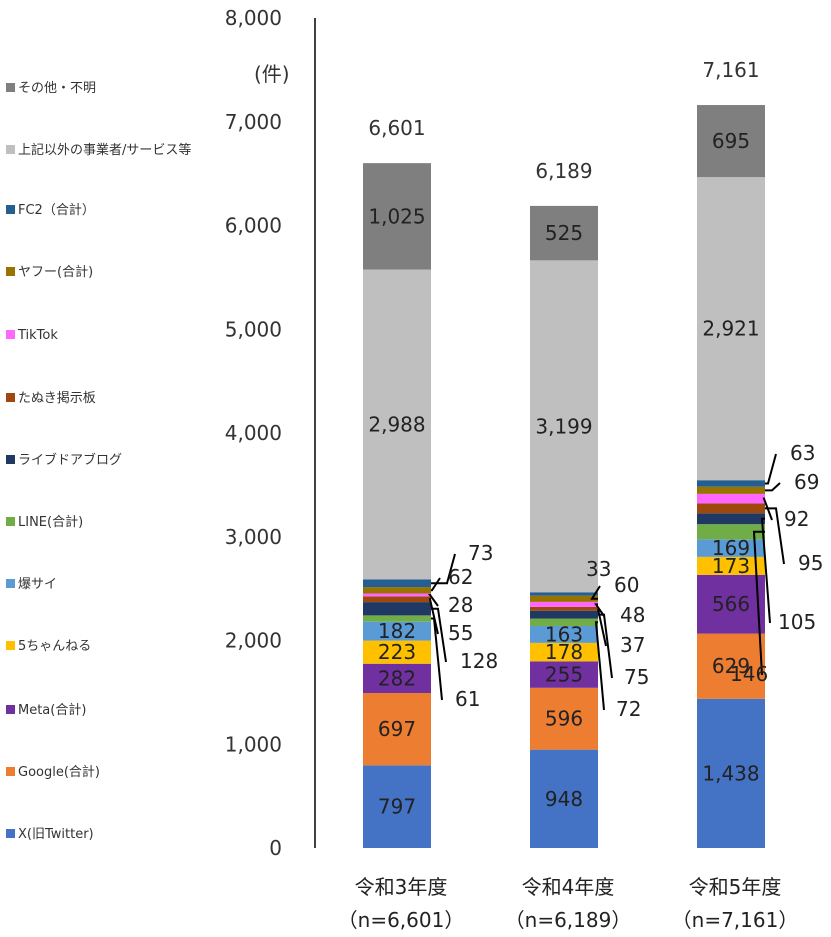  I want to click on data-label: 525, so click(564, 233).